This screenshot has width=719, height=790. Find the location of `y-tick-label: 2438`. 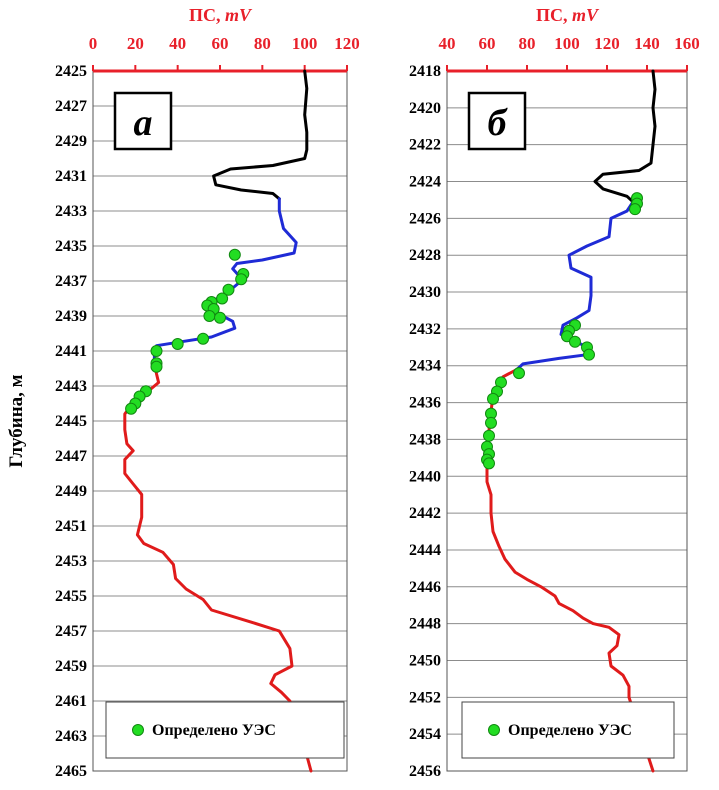

y-tick-label: 2438 is located at coordinates (425, 439).